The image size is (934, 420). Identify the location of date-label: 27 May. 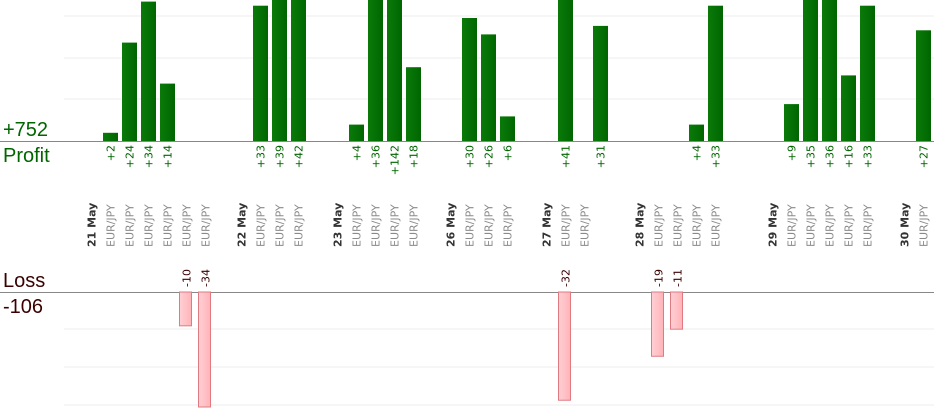
(547, 225).